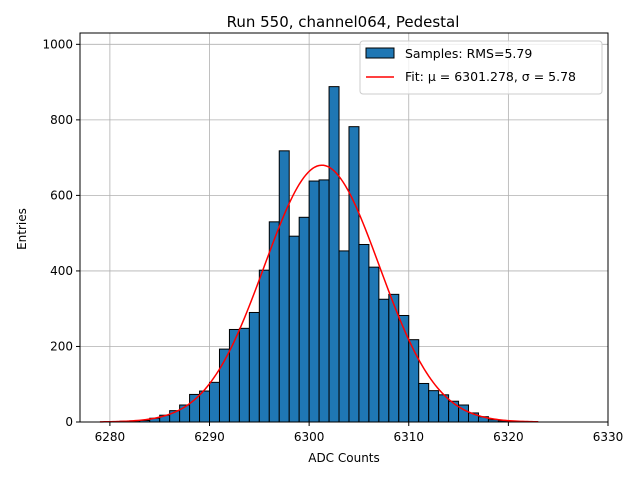 The image size is (640, 480). What do you see at coordinates (69, 422) in the screenshot?
I see `y-tick-label: 0` at bounding box center [69, 422].